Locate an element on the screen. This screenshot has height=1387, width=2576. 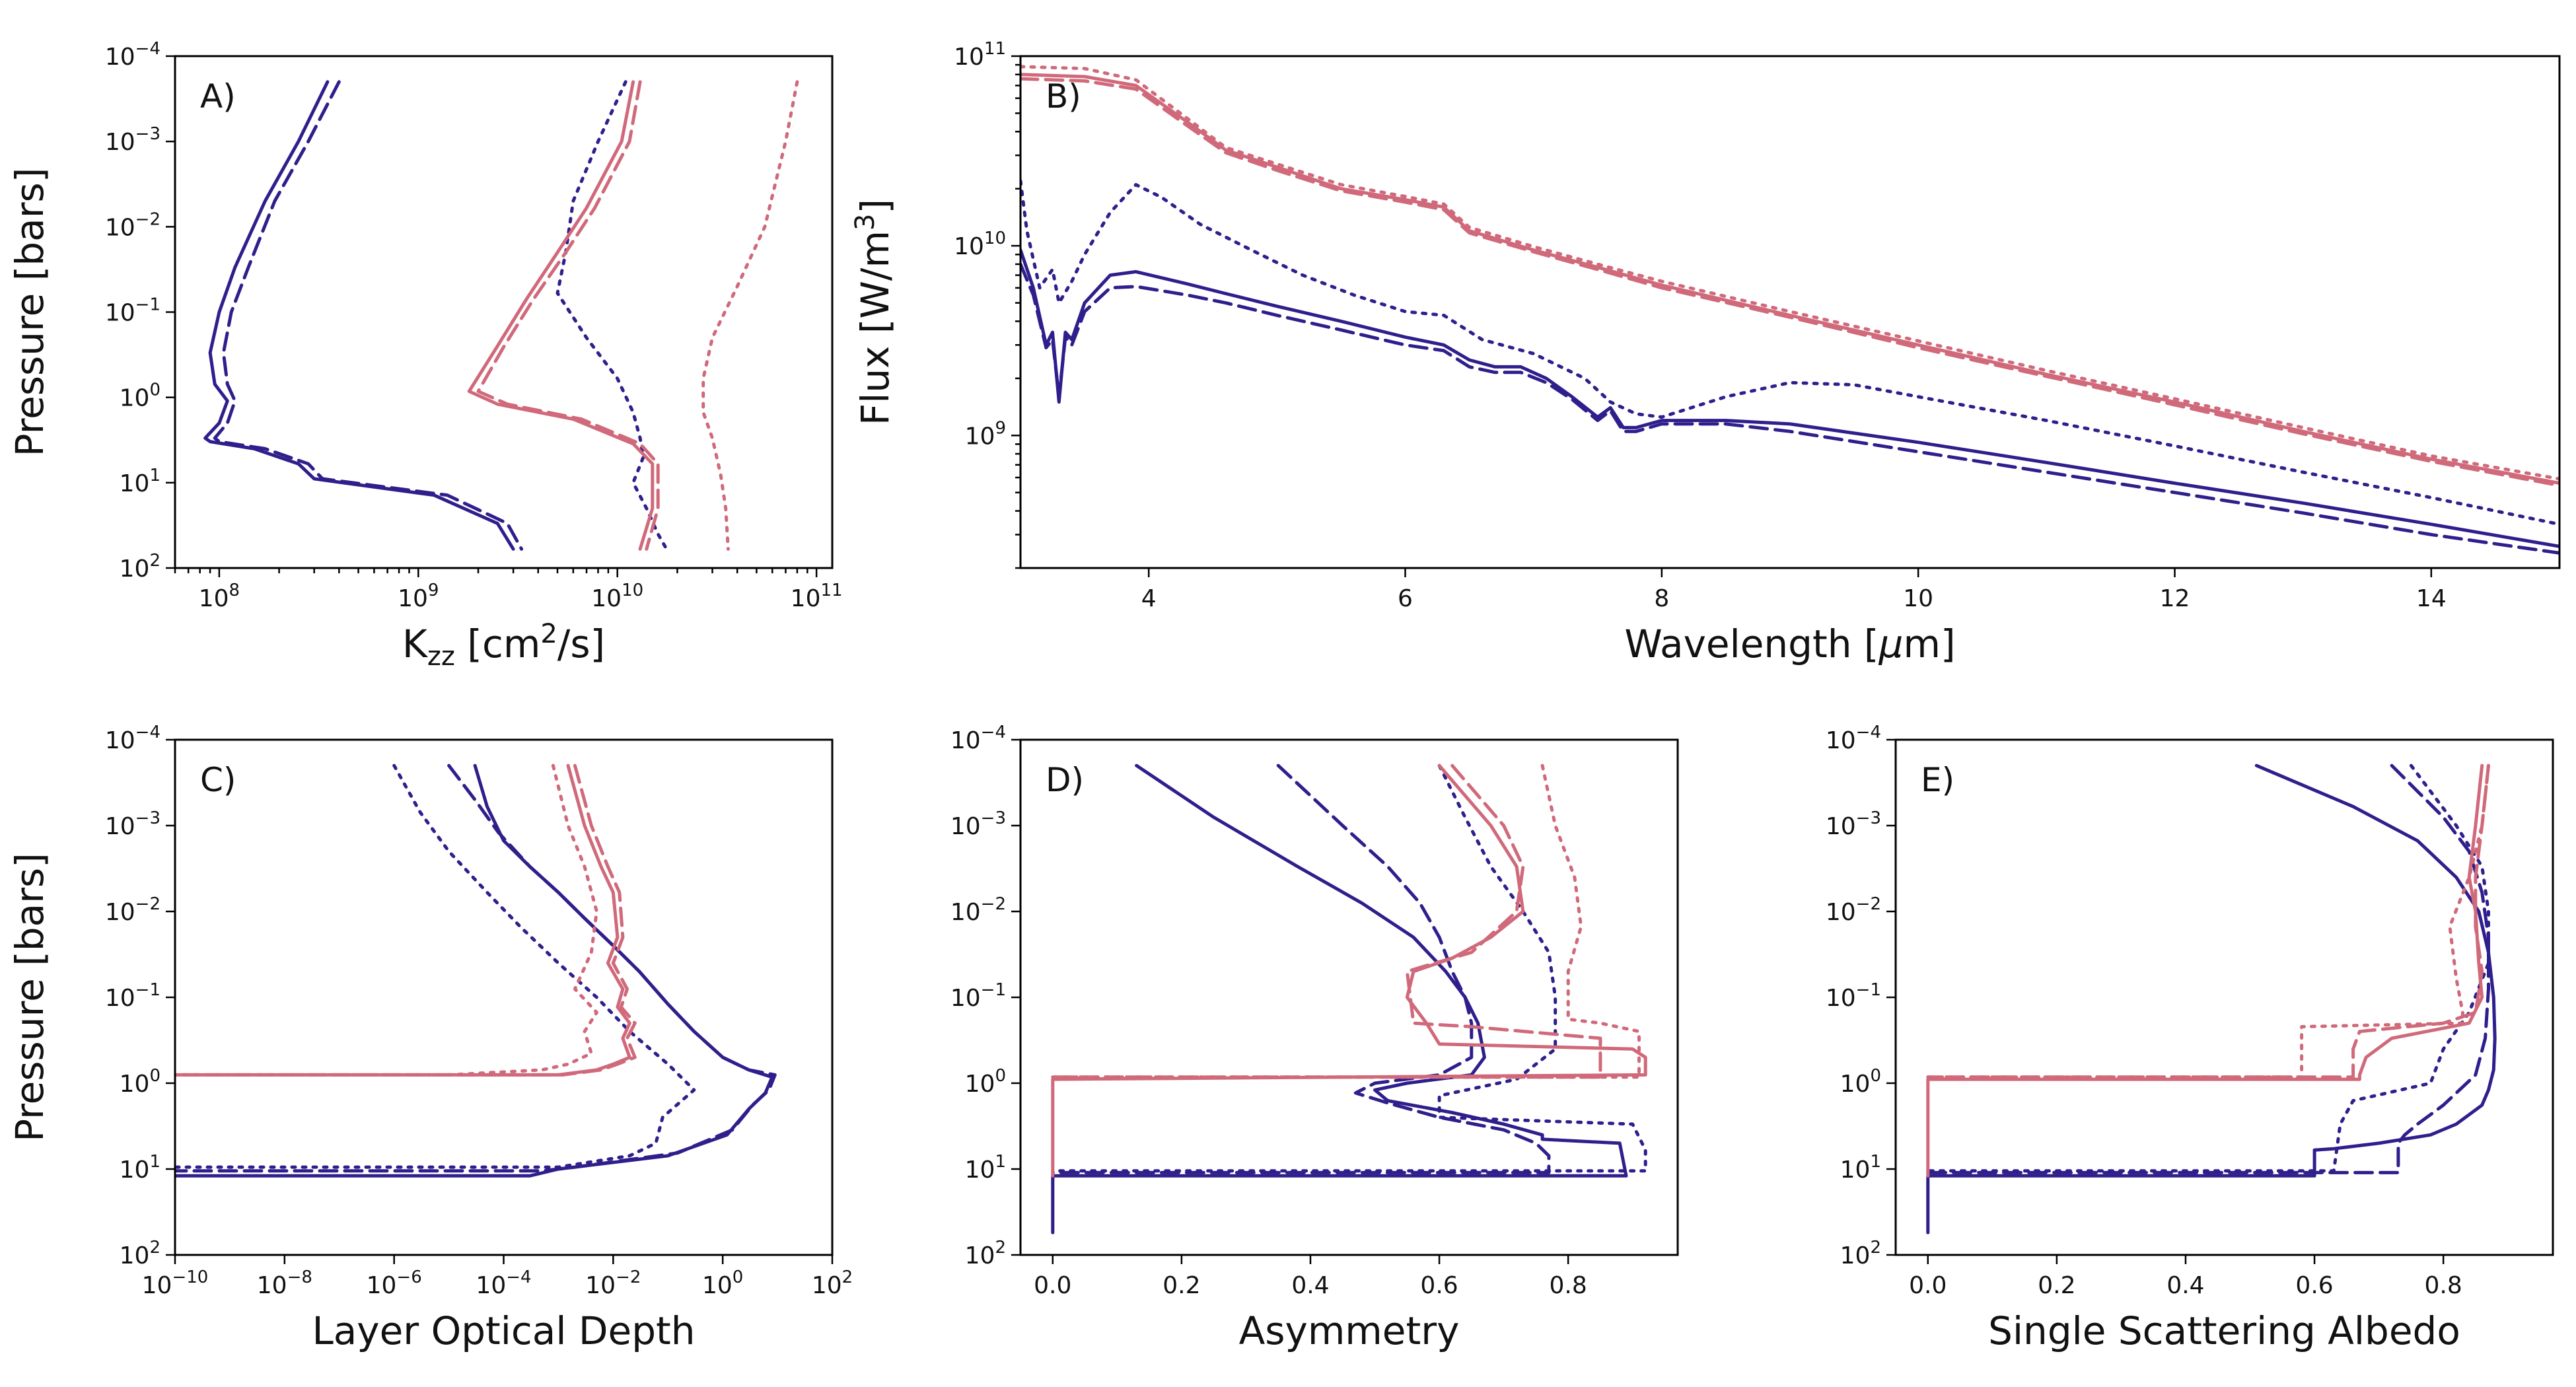
panel-label: E) is located at coordinates (1938, 780).